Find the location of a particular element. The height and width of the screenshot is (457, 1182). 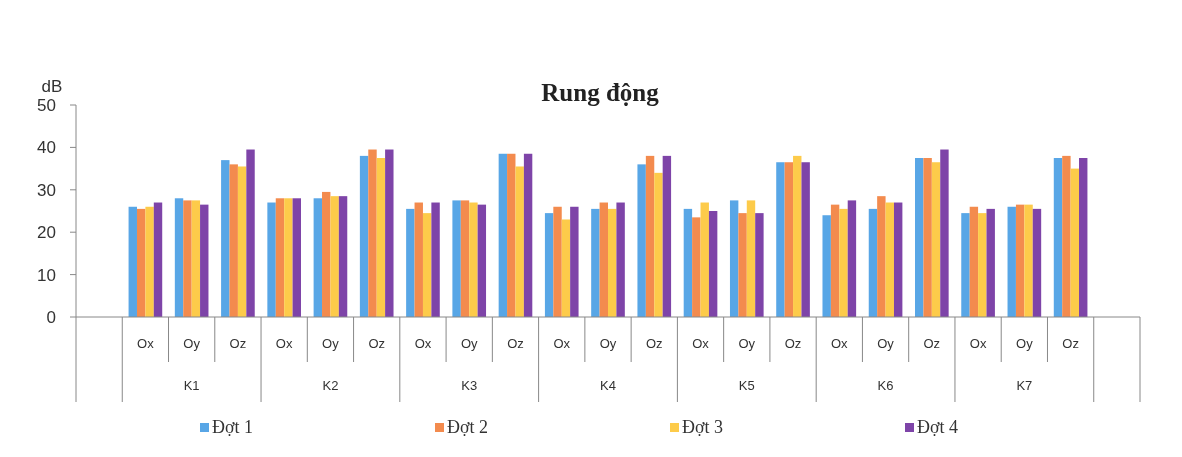

y-axis-title: dB is located at coordinates (52, 86).